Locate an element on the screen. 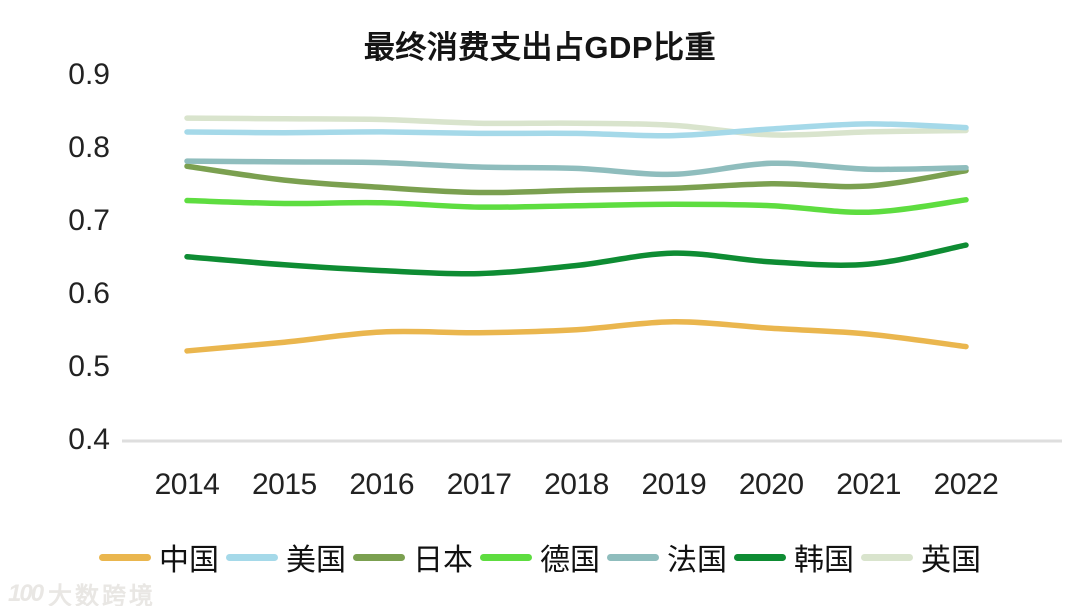 This screenshot has height=606, width=1080. line-中国 is located at coordinates (576, 336).